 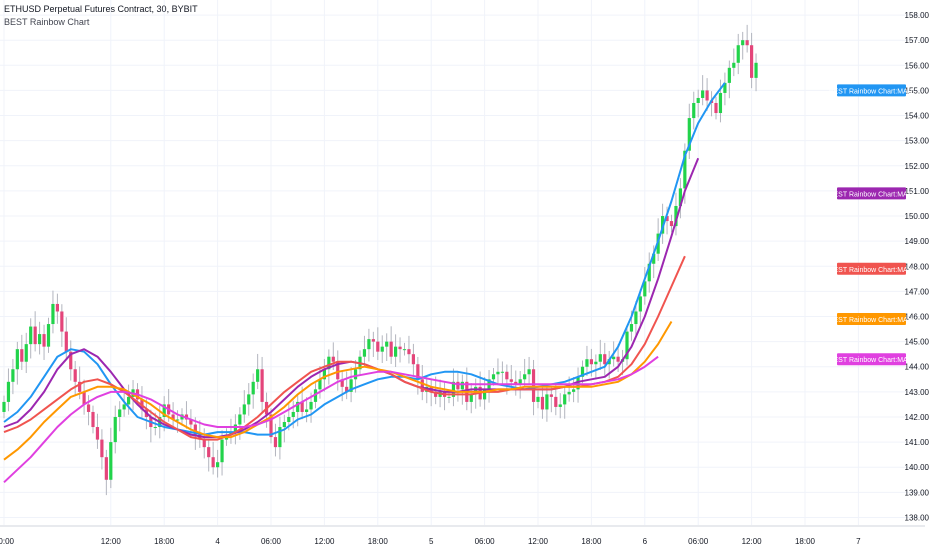 What do you see at coordinates (917, 141) in the screenshot?
I see `y-tick-label: 153.00` at bounding box center [917, 141].